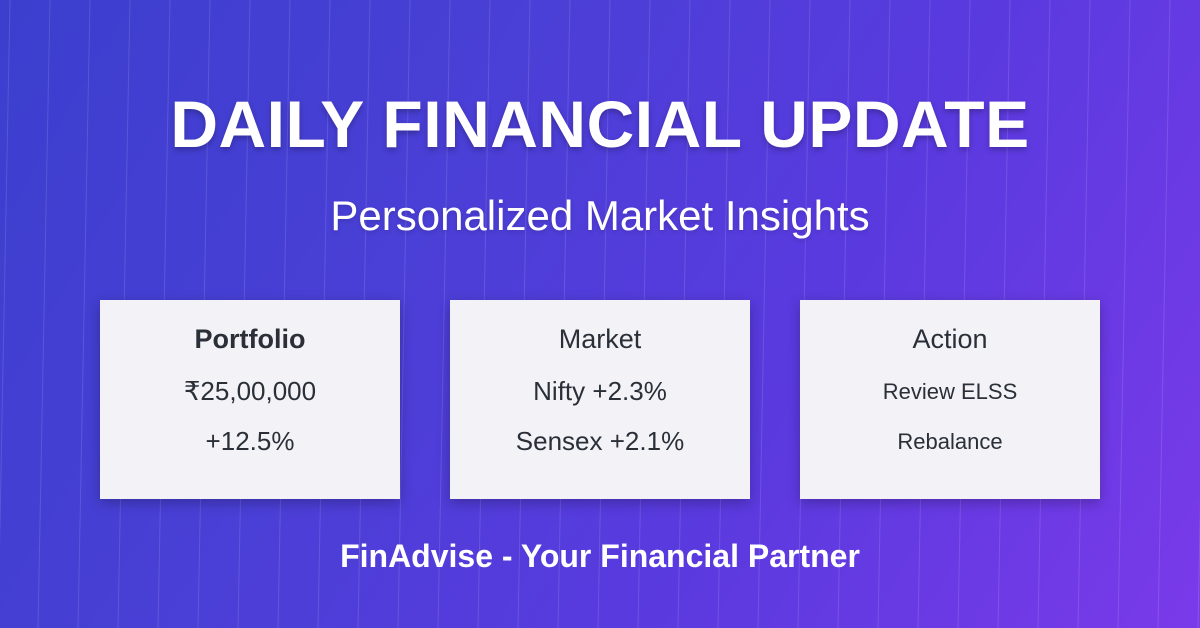 This screenshot has width=1200, height=628. I want to click on footer-tagline: FinAdvise - Your Financial Partner, so click(600, 556).